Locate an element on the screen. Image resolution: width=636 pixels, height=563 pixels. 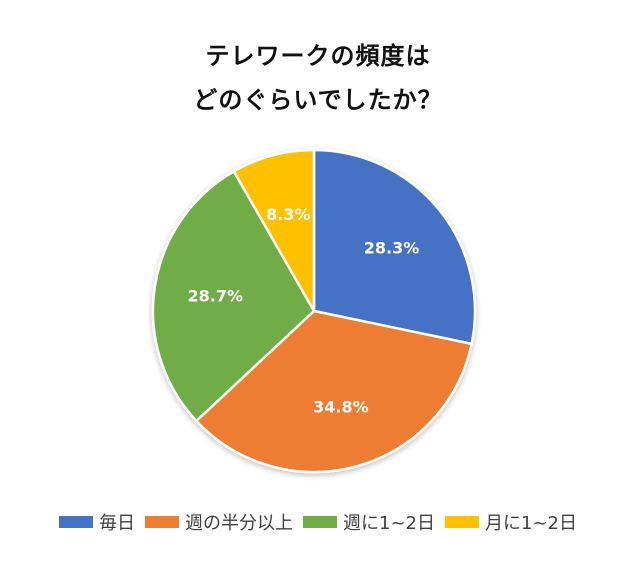
data-label-3: 28.7% is located at coordinates (216, 296).